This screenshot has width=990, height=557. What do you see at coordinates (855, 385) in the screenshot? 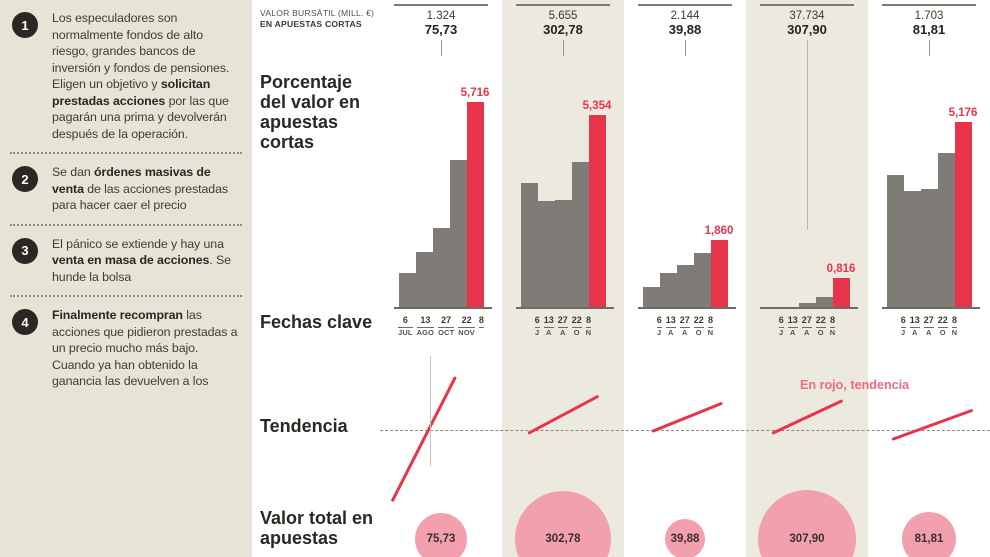
I see `trend-legend-note: En rojo, tendencia` at bounding box center [855, 385].